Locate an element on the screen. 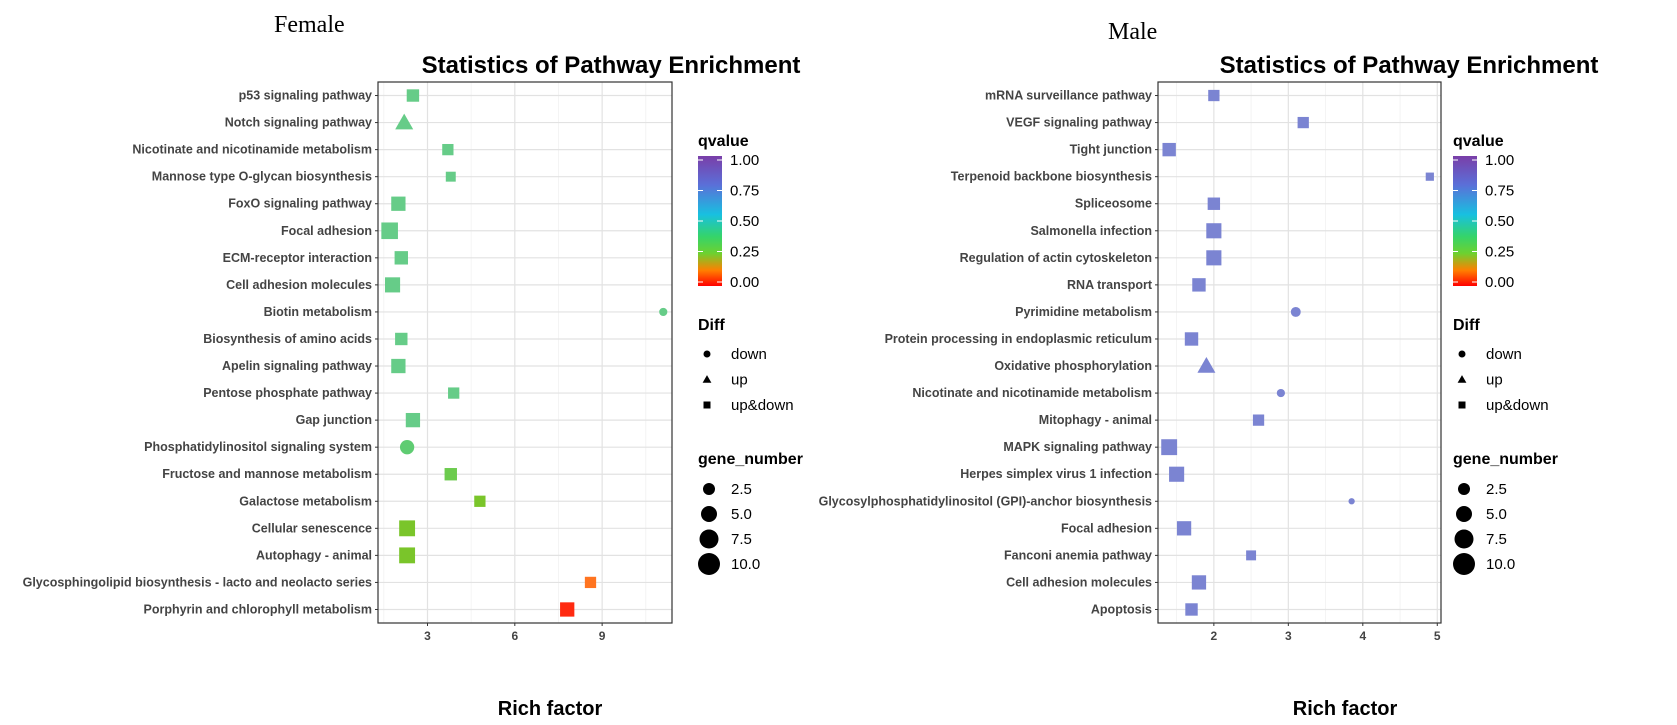 This screenshot has width=1677, height=725. category-label: Mannose type O-glycan biosynthesis is located at coordinates (262, 177).